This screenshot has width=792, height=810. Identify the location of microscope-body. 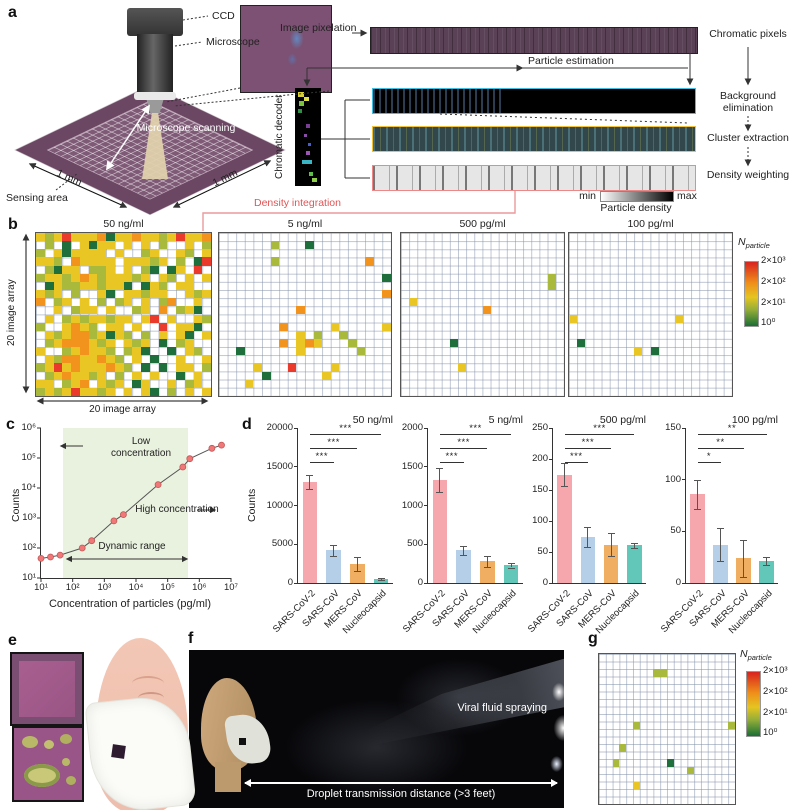
(155, 64).